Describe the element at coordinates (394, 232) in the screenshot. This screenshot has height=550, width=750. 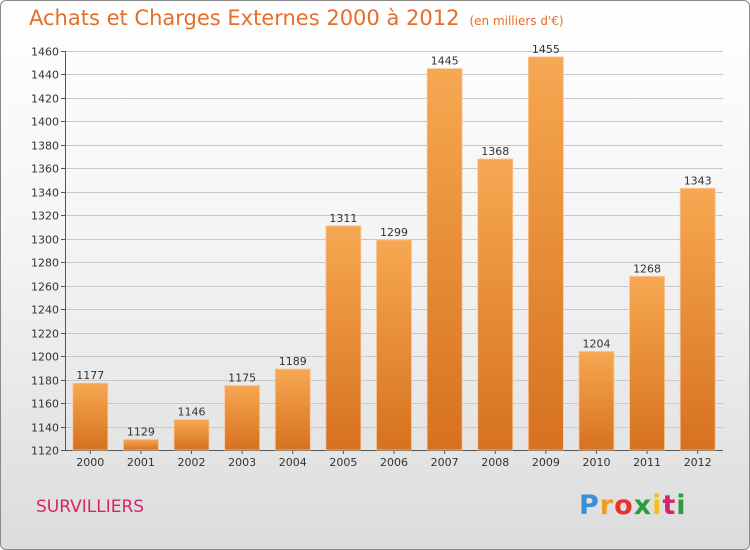
I see `data-label-2006: 1299` at that location.